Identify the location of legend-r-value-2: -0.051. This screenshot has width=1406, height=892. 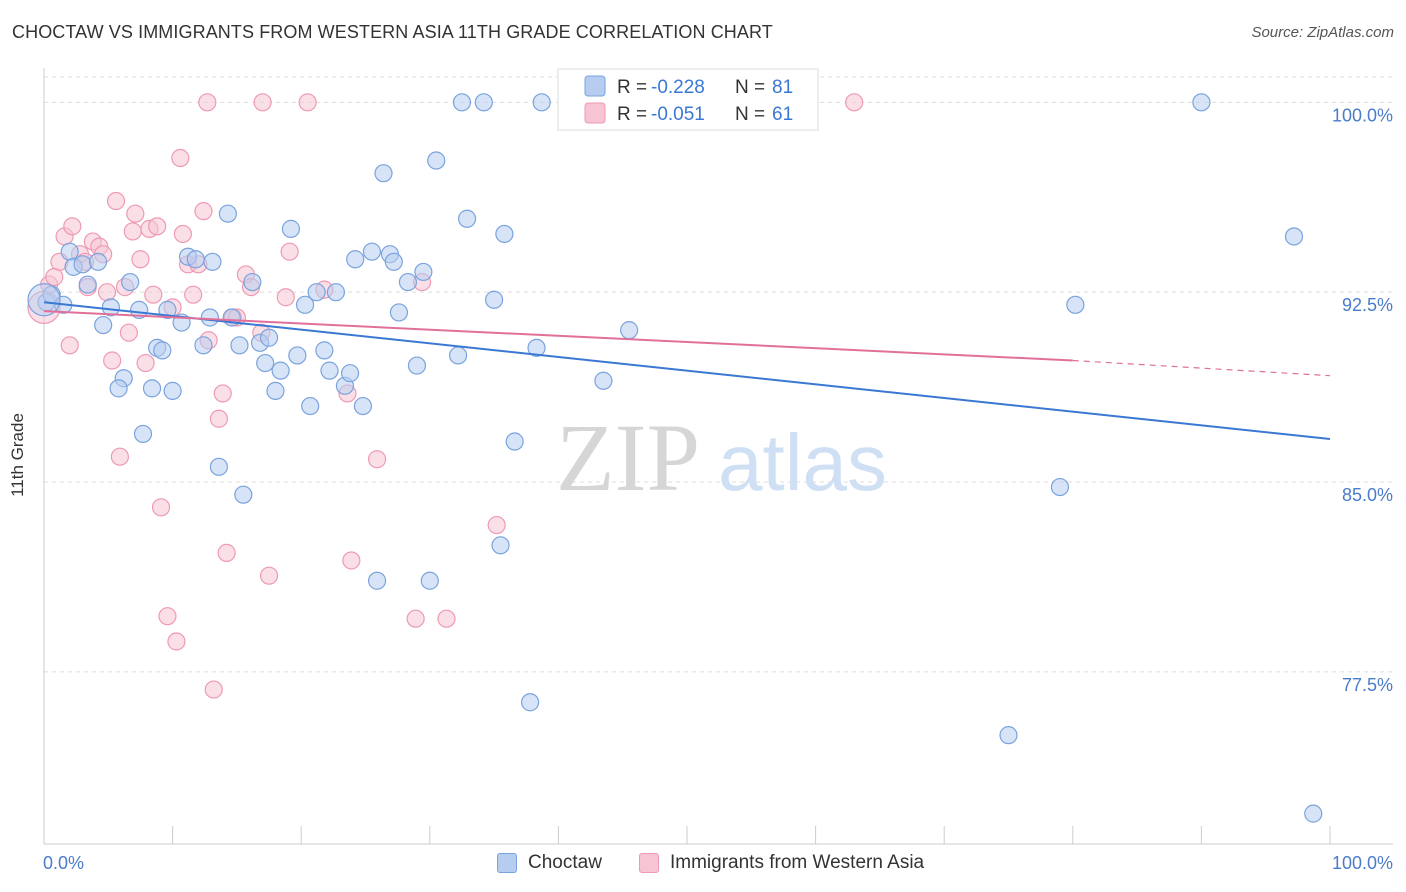
(678, 114).